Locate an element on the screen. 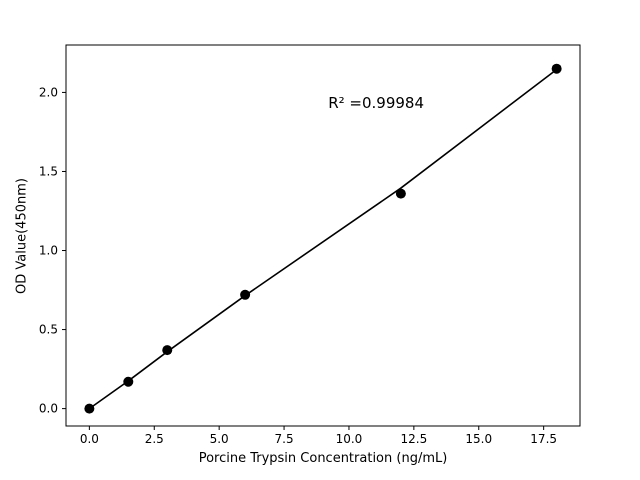 The image size is (640, 480). r-squared-annotation: R² =0.99984 is located at coordinates (376, 103).